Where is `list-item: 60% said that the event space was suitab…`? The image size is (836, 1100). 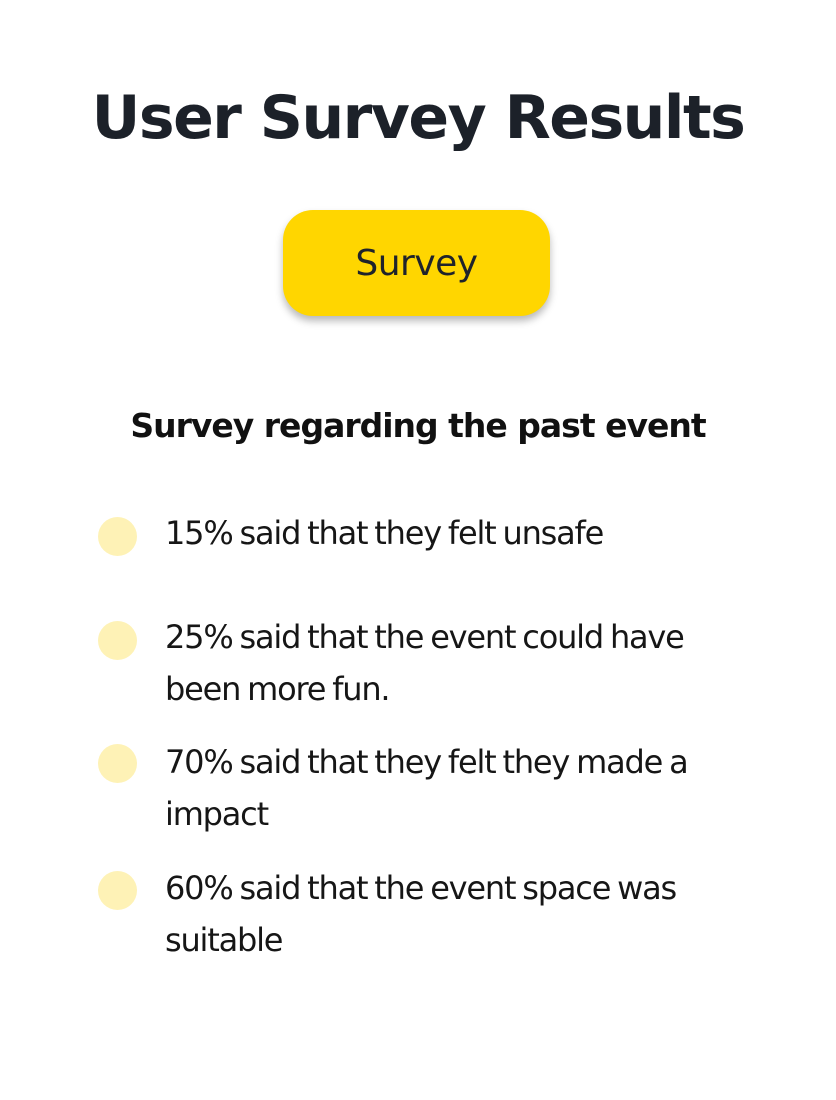
list-item: 60% said that the event space was suitab… is located at coordinates (436, 917).